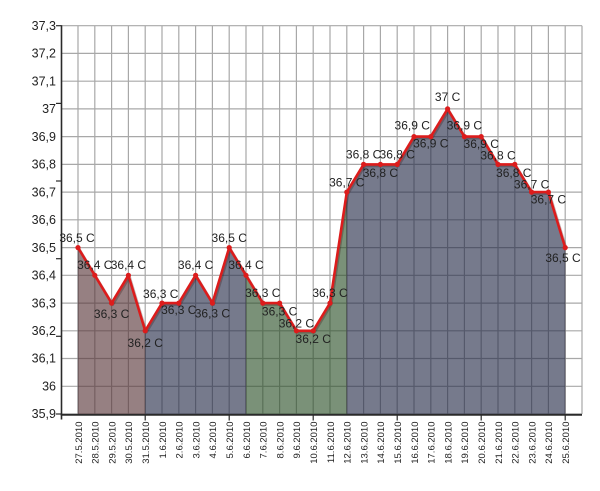  I want to click on svg-text: 36,2, so click(44, 331).